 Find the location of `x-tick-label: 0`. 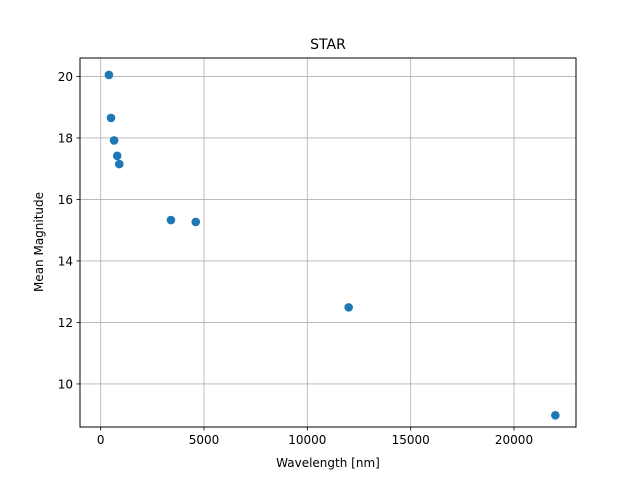

x-tick-label: 0 is located at coordinates (101, 440).